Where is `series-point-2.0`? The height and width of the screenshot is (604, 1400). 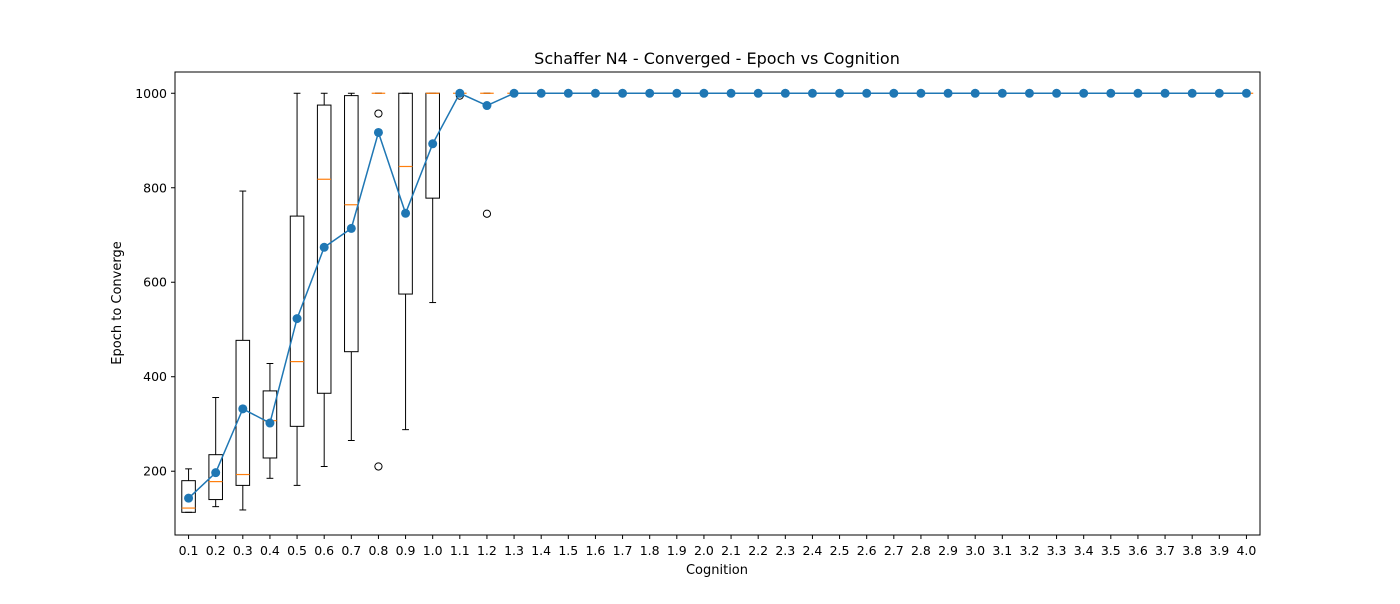
series-point-2.0 is located at coordinates (704, 93).